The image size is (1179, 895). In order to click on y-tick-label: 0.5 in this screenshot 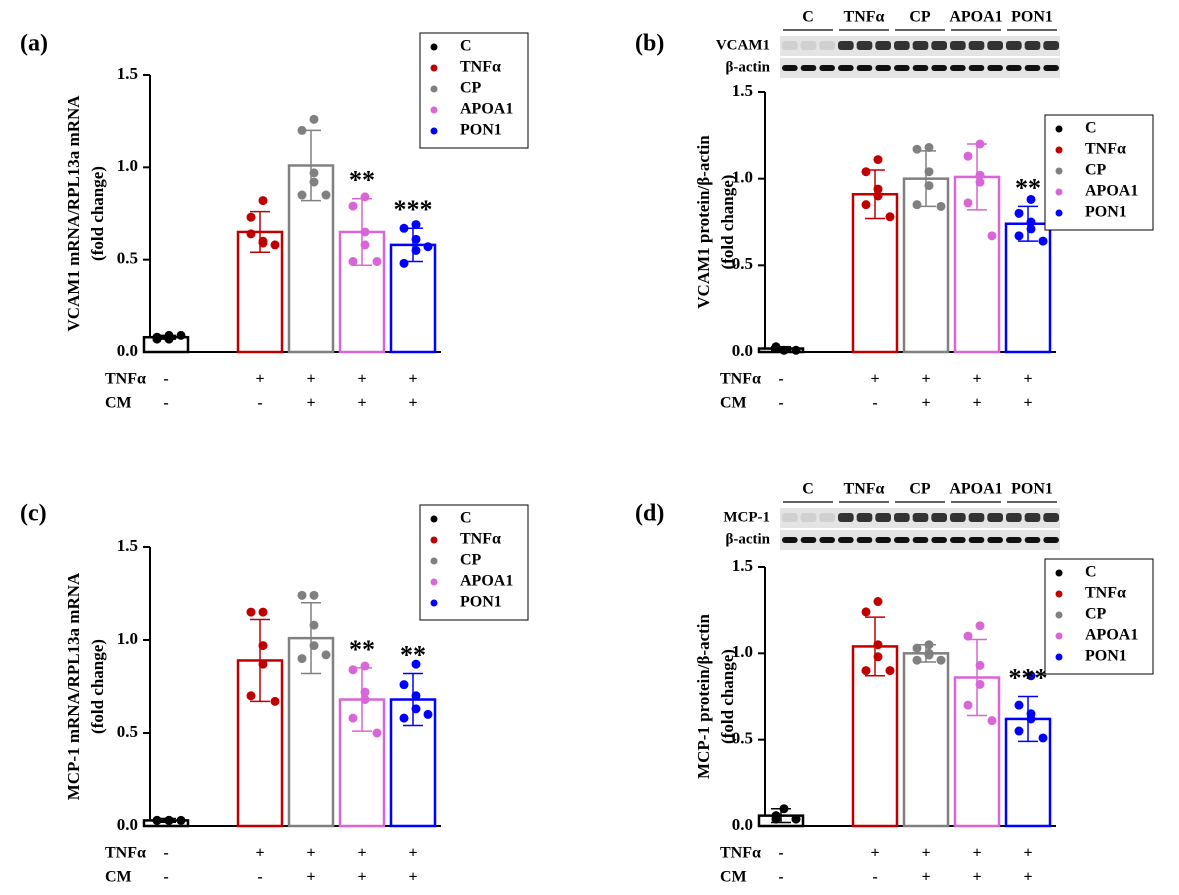, I will do `click(127, 731)`.